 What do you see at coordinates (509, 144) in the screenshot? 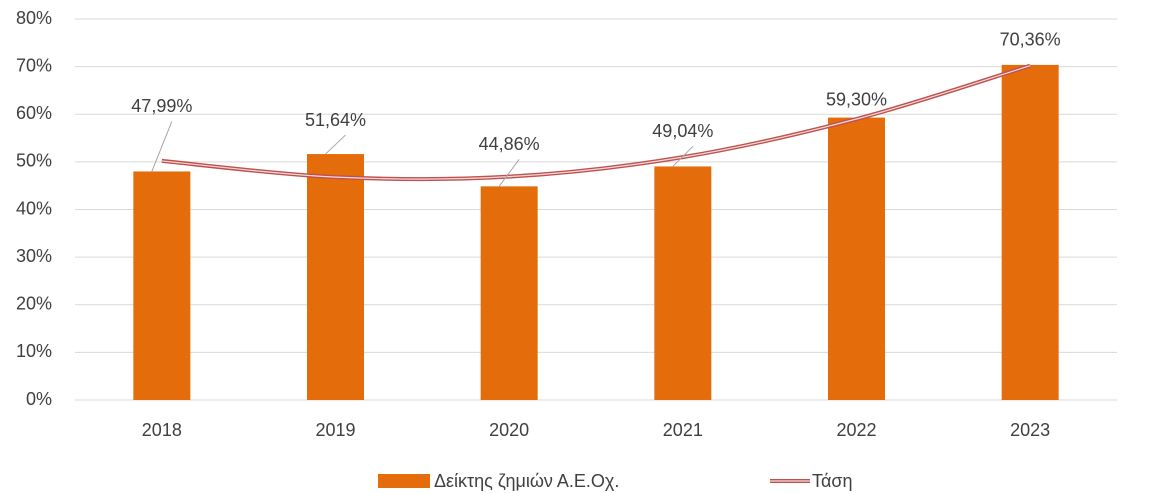
I see `data-label: 44,86%` at bounding box center [509, 144].